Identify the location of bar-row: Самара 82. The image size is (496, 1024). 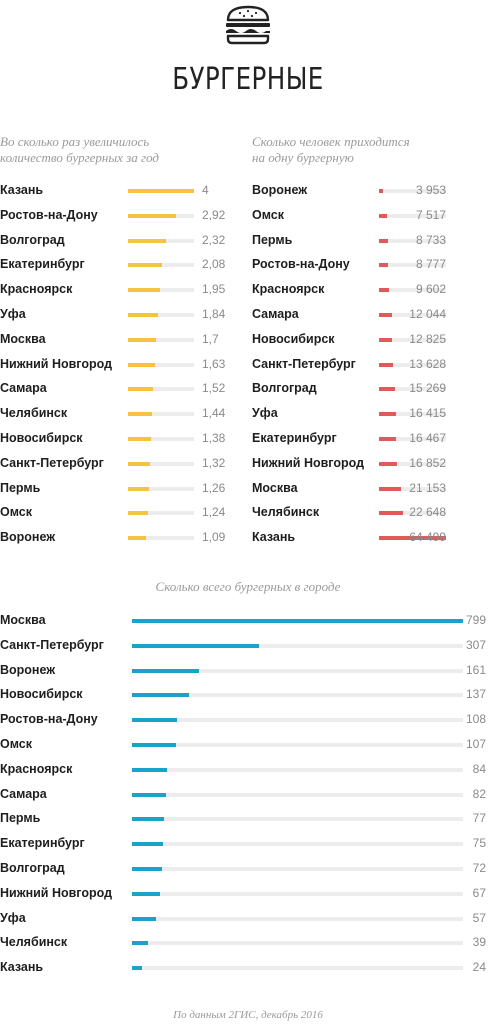
(248, 794).